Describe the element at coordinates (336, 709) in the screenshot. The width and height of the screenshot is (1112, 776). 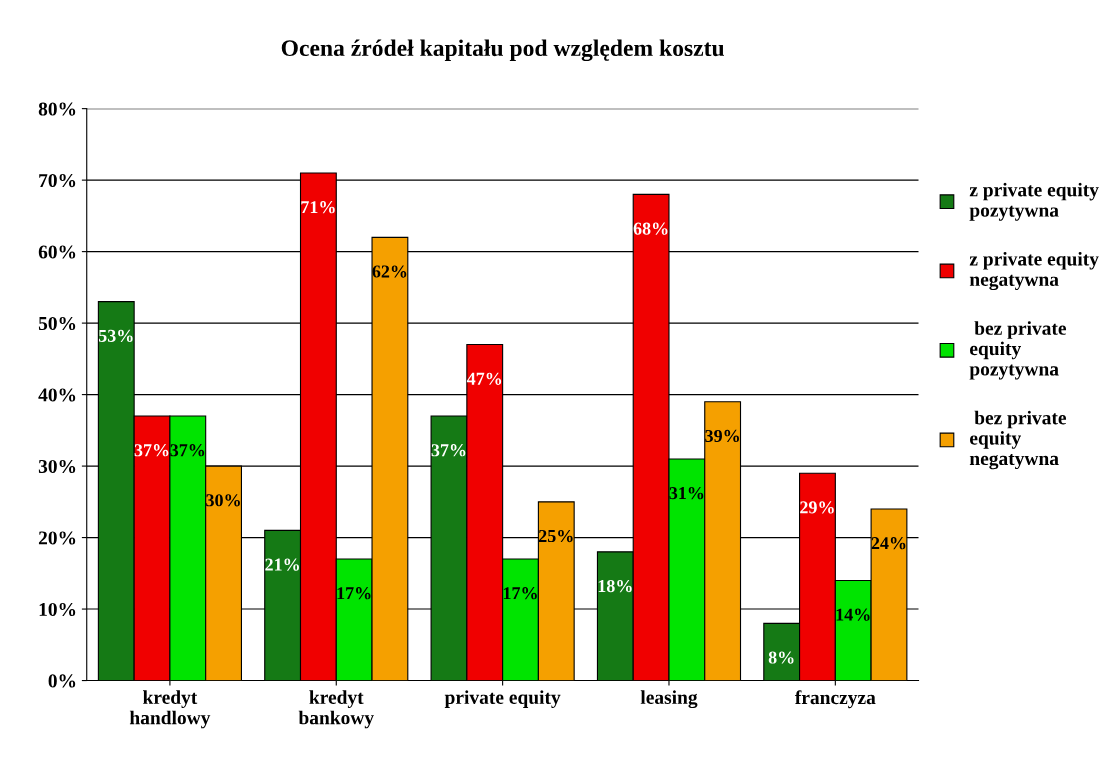
I see `x-tick-label: kredyt bankowy` at that location.